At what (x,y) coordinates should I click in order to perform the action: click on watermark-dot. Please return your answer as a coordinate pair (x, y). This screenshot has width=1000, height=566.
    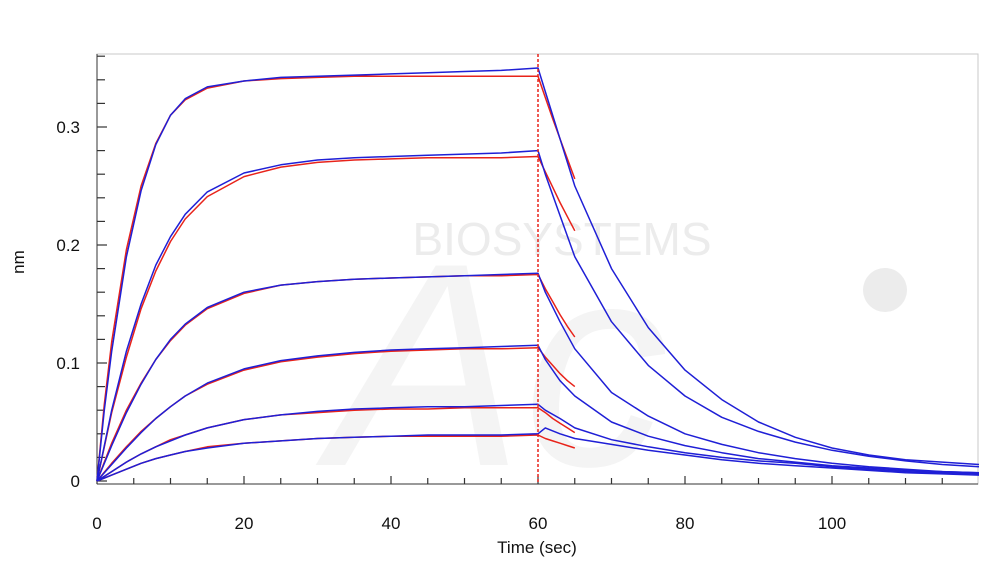
    Looking at the image, I should click on (885, 290).